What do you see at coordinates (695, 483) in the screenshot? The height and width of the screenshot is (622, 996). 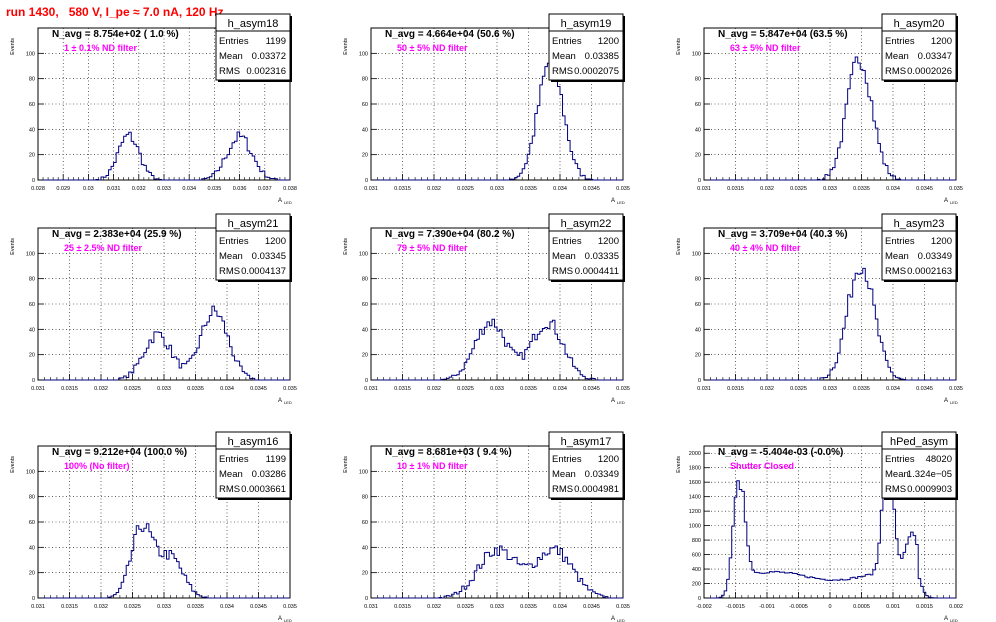 I see `y-tick-label: 1600` at bounding box center [695, 483].